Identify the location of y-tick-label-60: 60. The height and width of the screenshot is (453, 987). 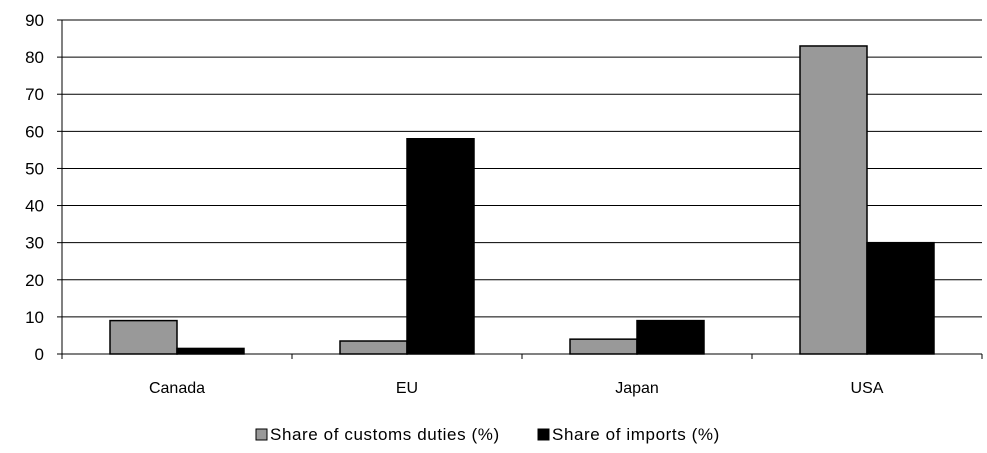
(34, 131).